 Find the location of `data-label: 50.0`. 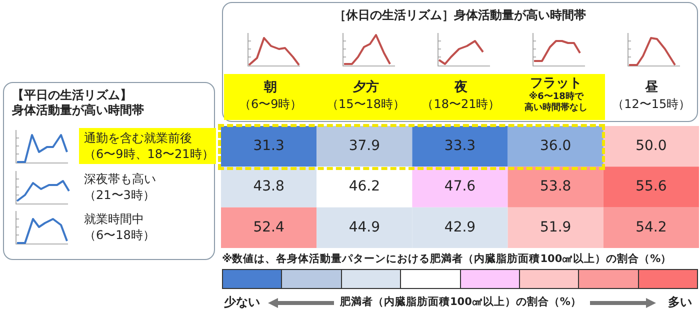

data-label: 50.0 is located at coordinates (651, 146).